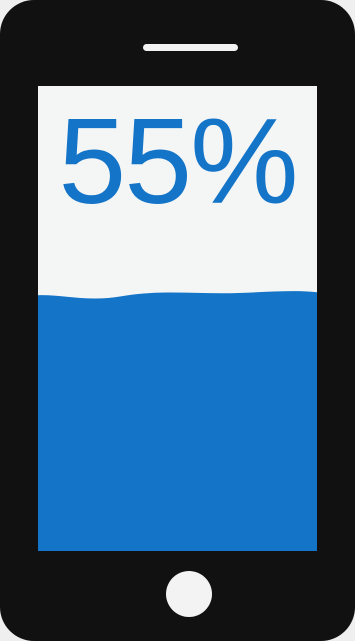 The height and width of the screenshot is (641, 355). I want to click on speaker-slot-icon, so click(190, 47).